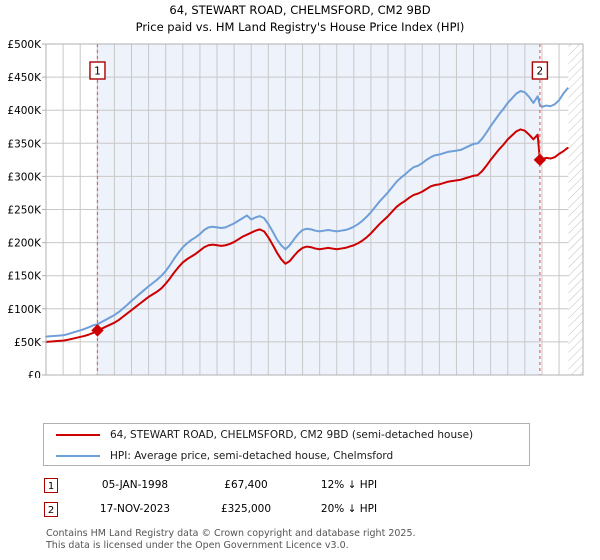 The image size is (600, 560). Describe the element at coordinates (78, 456) in the screenshot. I see `legend-swatch-hpi` at that location.